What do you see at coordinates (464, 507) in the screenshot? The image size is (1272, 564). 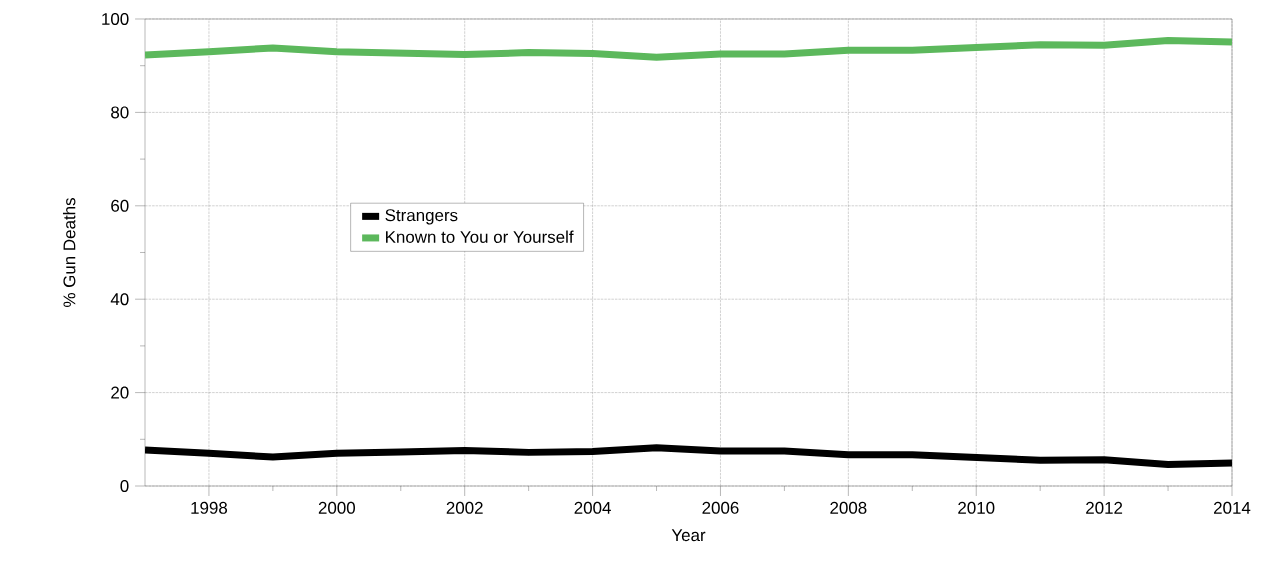 I see `x-tick-label: 2002` at bounding box center [464, 507].